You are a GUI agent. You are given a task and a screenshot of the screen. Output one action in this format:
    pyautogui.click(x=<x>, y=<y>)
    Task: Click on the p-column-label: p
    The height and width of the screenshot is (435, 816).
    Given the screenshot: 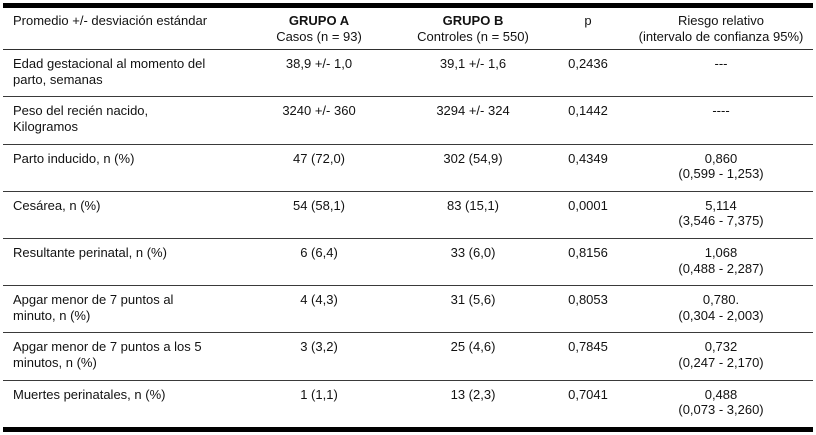 What is the action you would take?
    pyautogui.click(x=588, y=20)
    